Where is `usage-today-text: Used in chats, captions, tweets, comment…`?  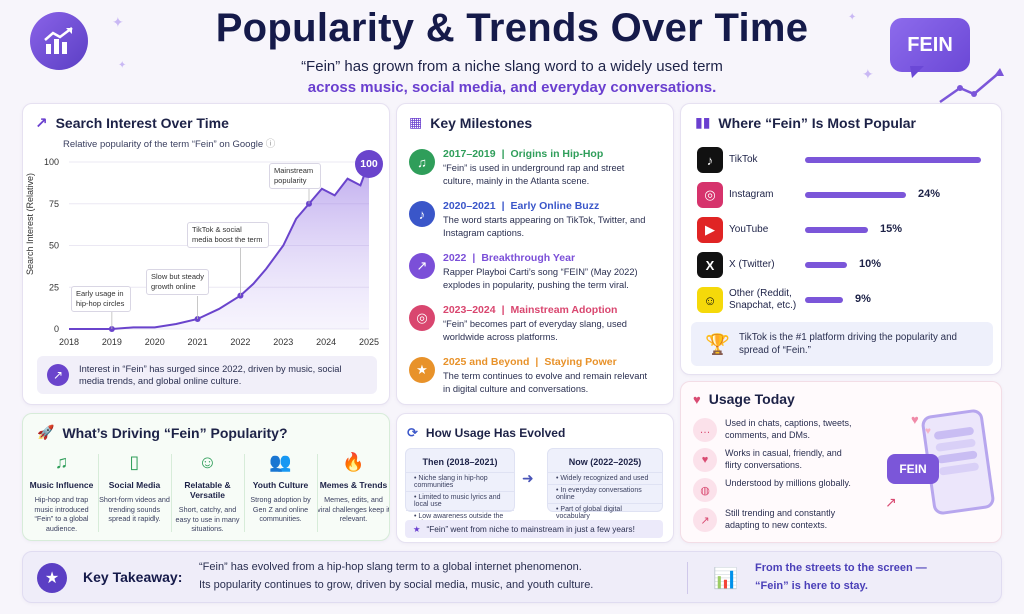
usage-today-text: Used in chats, captions, tweets, comment… is located at coordinates (788, 429).